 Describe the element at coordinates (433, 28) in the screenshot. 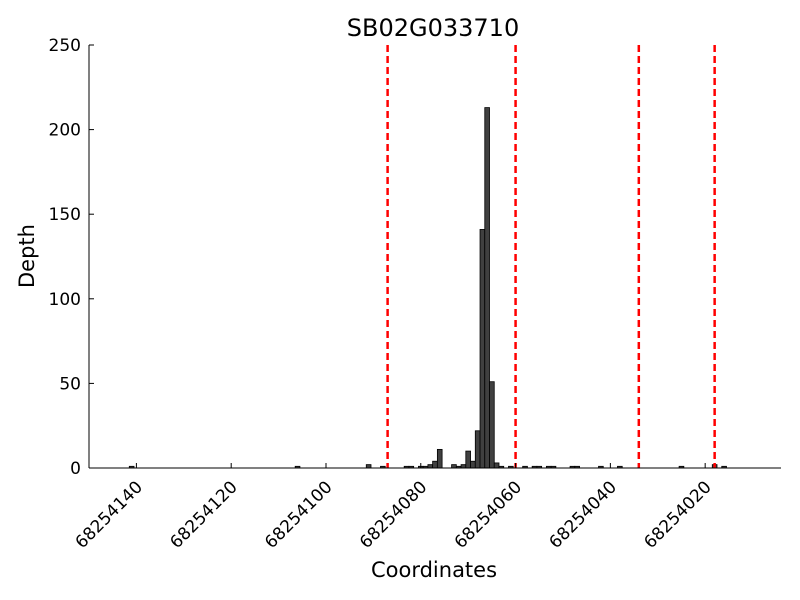

I see `chart-title: SB02G033710` at that location.